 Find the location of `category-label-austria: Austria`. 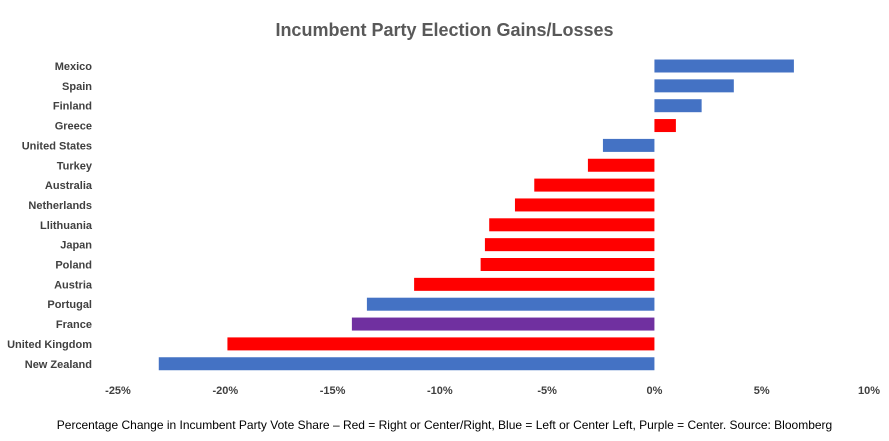

category-label-austria: Austria is located at coordinates (73, 285).